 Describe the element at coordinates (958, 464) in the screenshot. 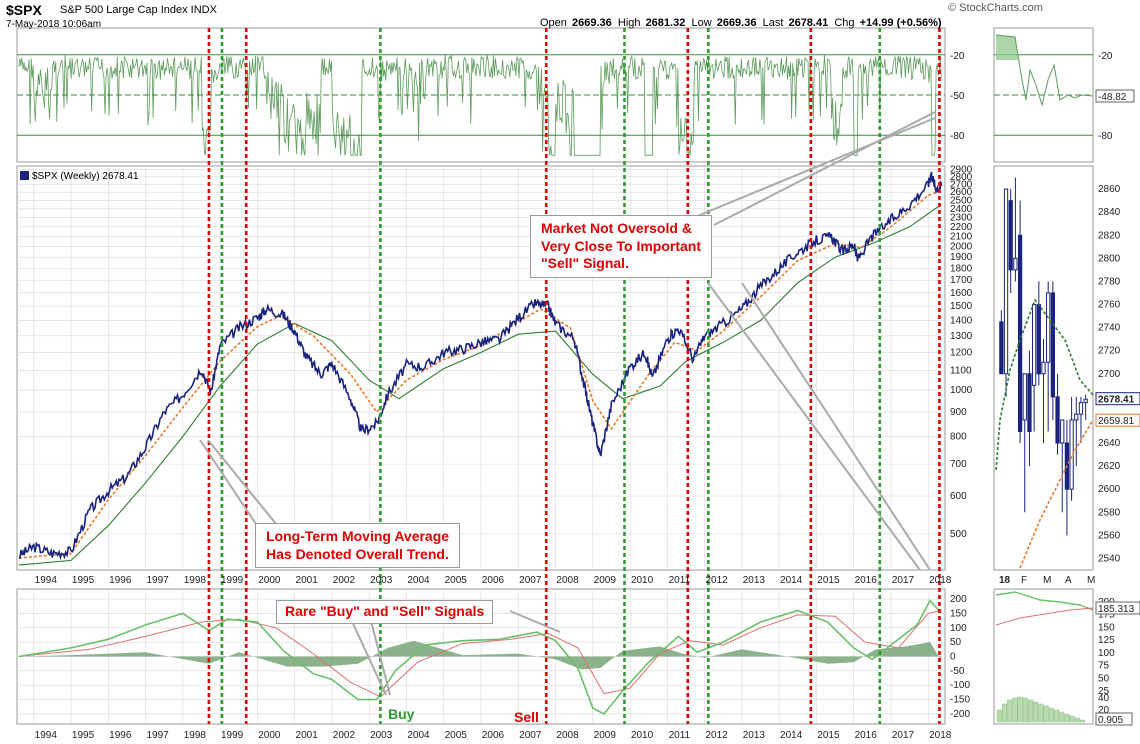

I see `price-tick-label: 700` at that location.